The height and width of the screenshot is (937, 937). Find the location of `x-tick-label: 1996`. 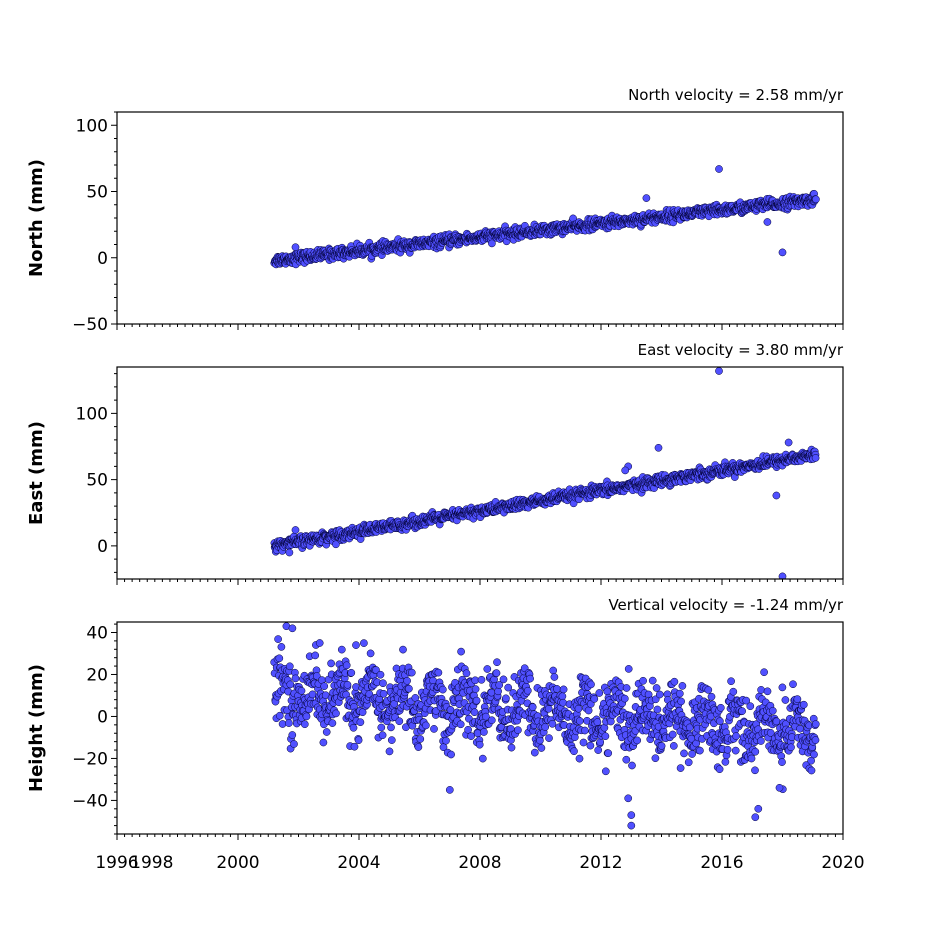

x-tick-label: 1996 is located at coordinates (116, 863).